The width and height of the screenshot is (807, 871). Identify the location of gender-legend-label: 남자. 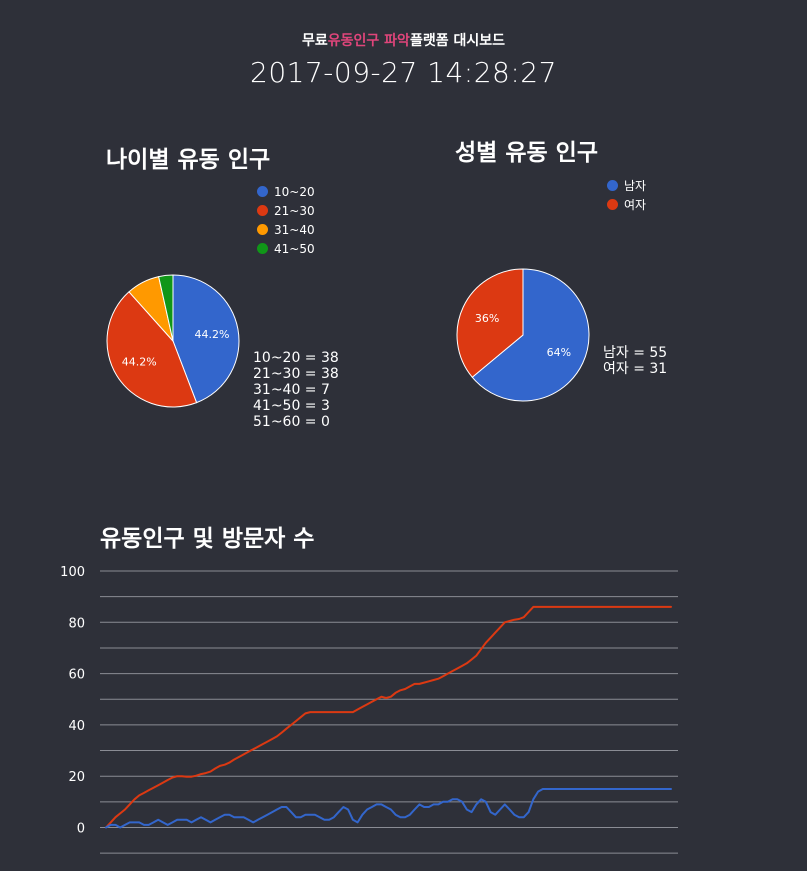
(635, 186).